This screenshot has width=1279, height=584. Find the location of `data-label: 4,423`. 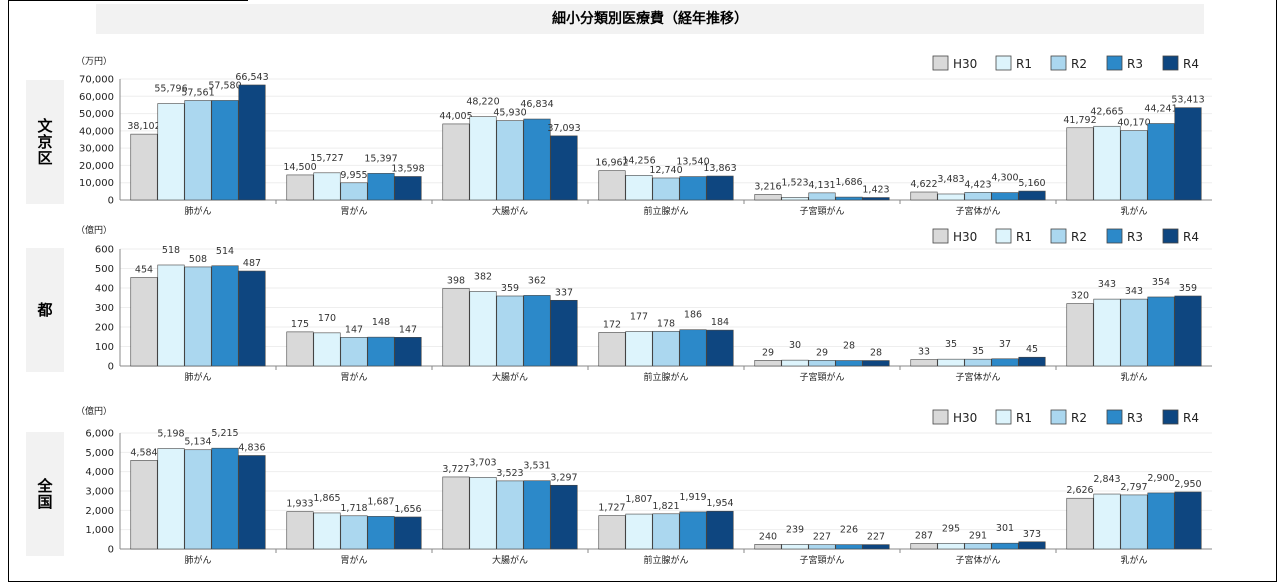

data-label: 4,423 is located at coordinates (977, 184).